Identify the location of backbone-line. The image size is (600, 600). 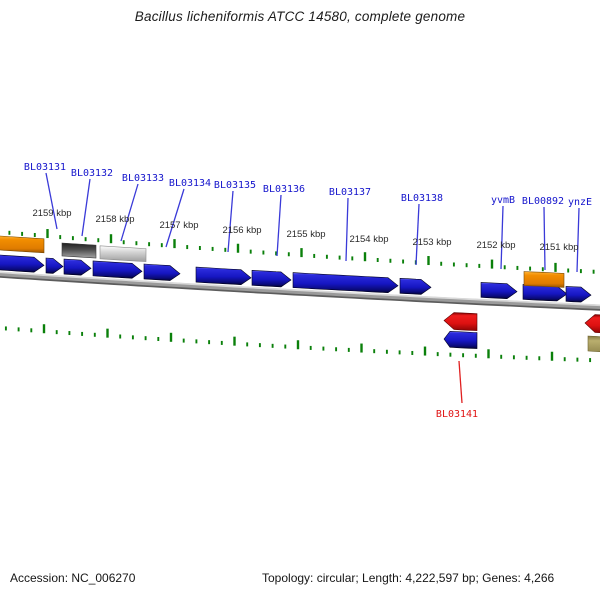
(300, 289).